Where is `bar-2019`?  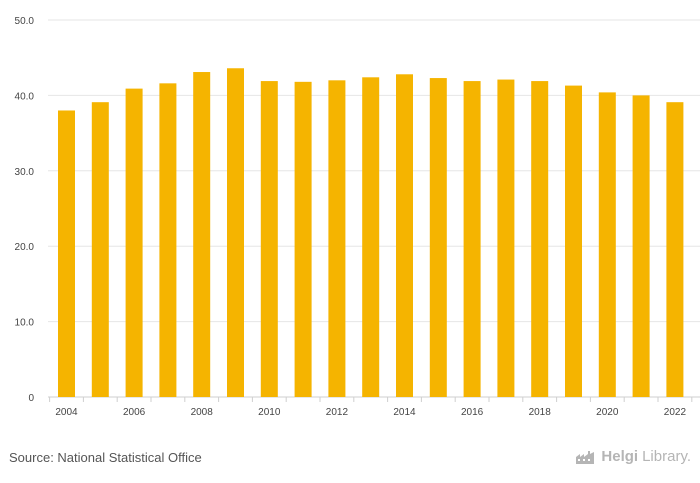 bar-2019 is located at coordinates (573, 241).